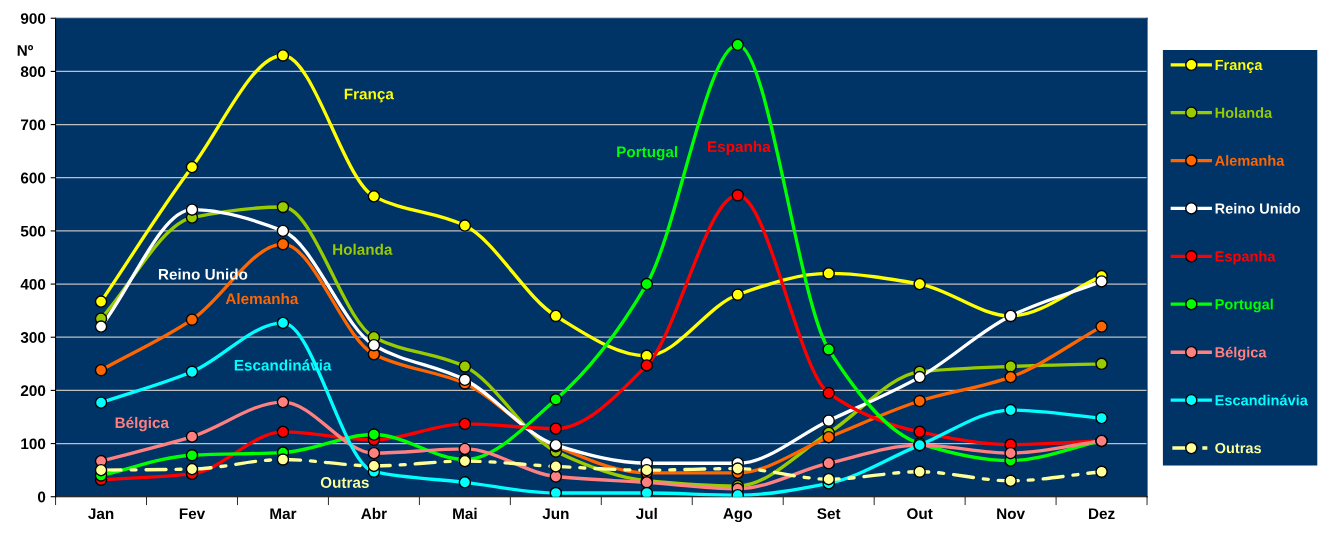 Image resolution: width=1323 pixels, height=537 pixels. What do you see at coordinates (920, 514) in the screenshot?
I see `x-tick-label: Out` at bounding box center [920, 514].